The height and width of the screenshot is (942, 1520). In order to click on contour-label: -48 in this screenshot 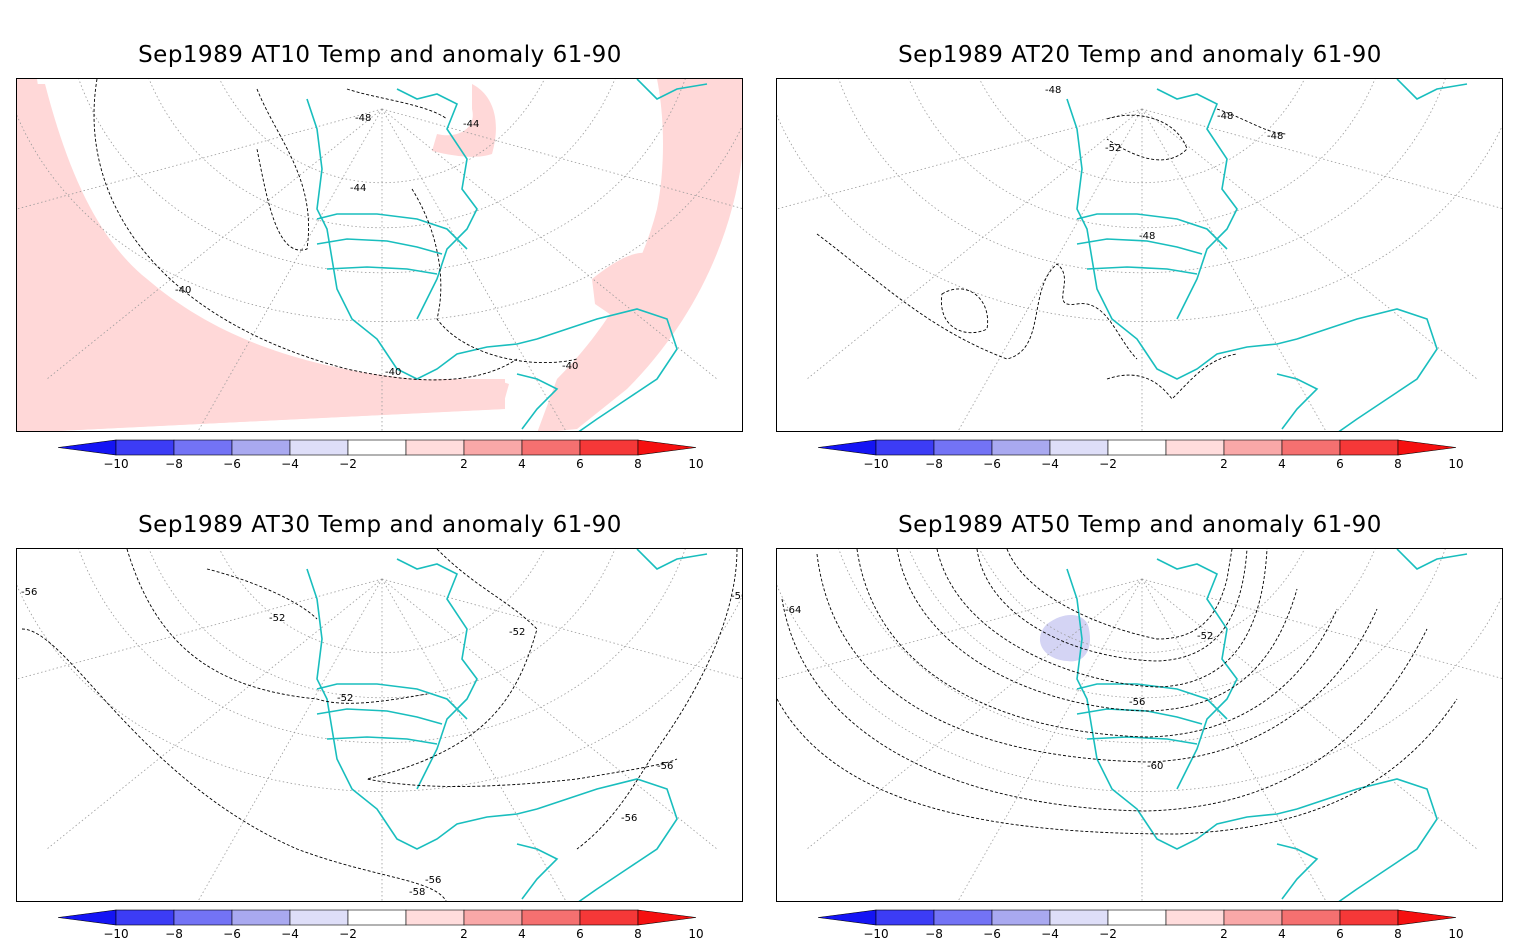, I will do `click(1053, 90)`.